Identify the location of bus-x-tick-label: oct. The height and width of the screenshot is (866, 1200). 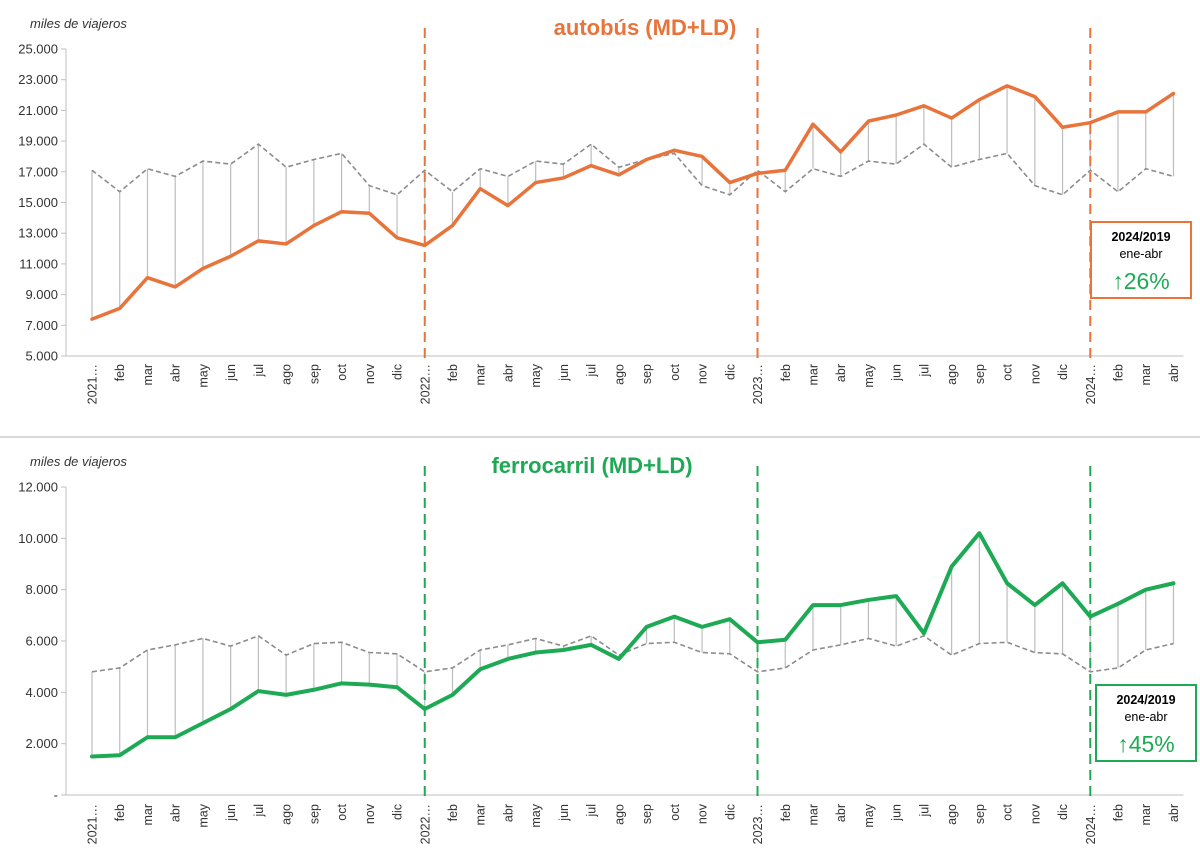
(1008, 371).